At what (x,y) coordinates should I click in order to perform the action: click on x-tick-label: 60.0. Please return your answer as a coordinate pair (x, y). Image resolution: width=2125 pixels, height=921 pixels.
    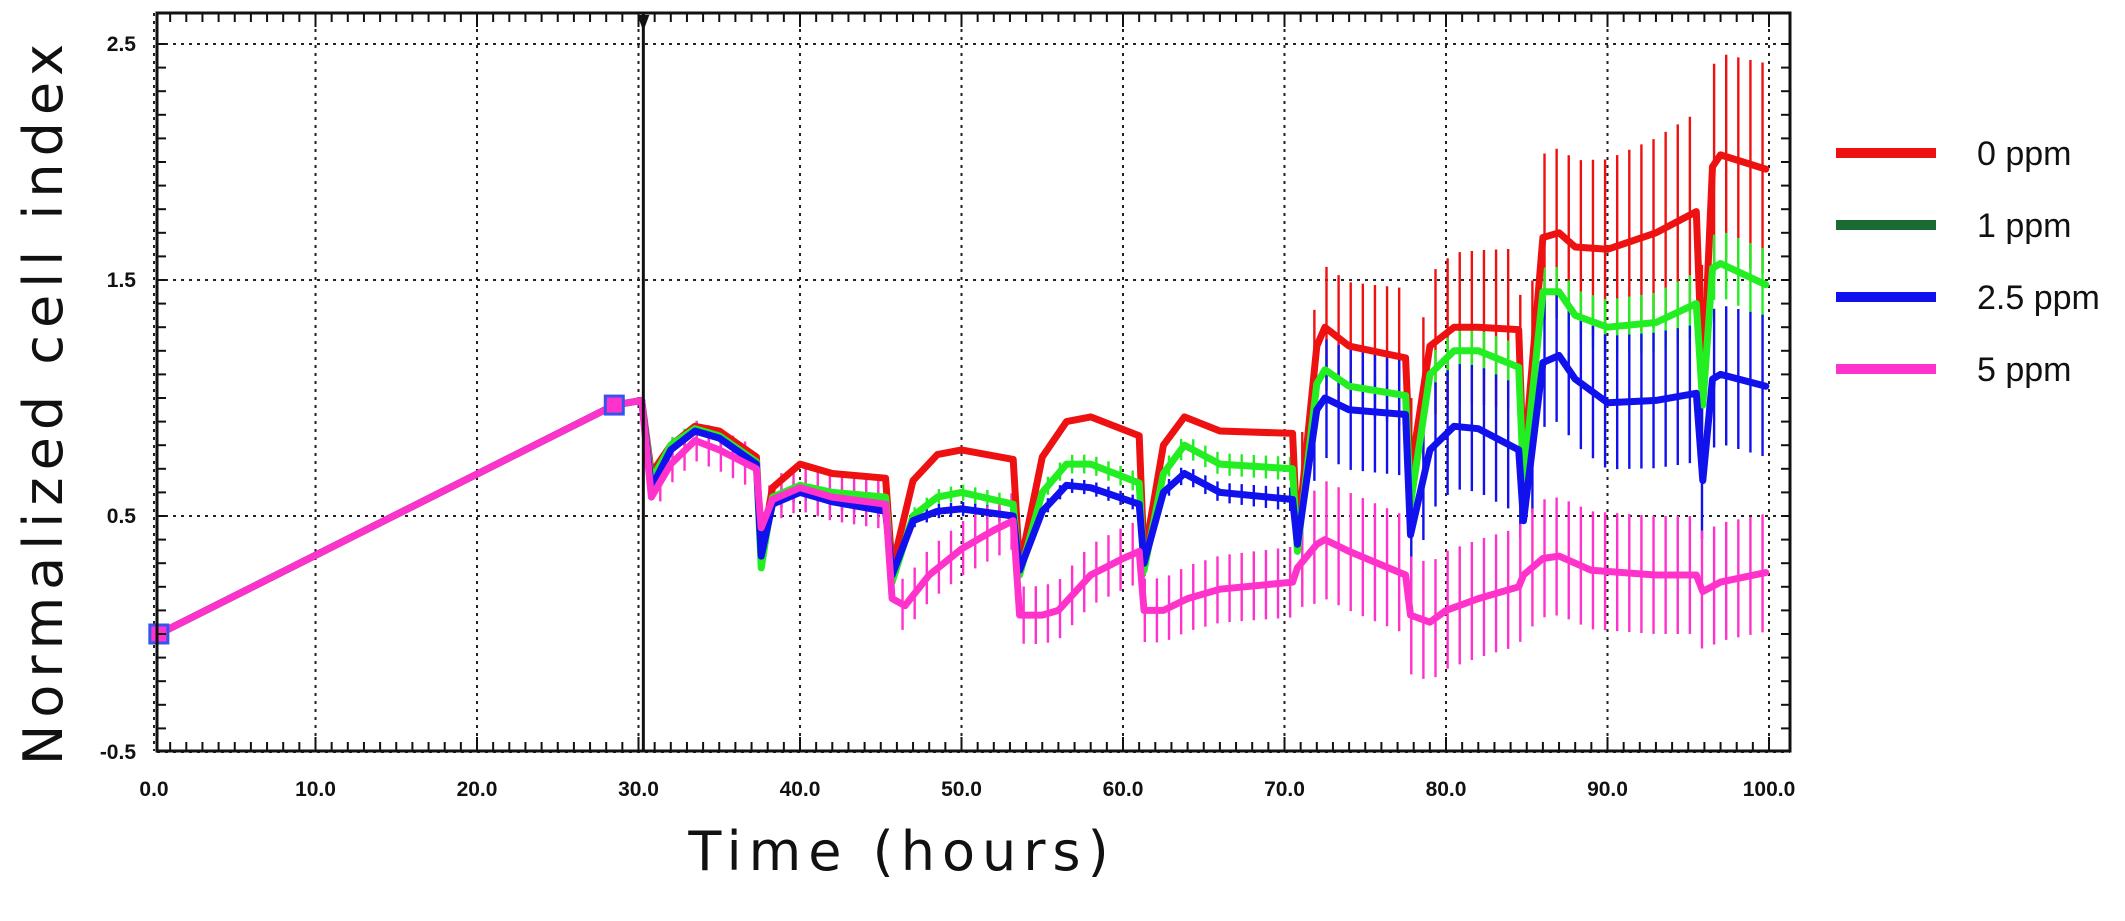
    Looking at the image, I should click on (1123, 789).